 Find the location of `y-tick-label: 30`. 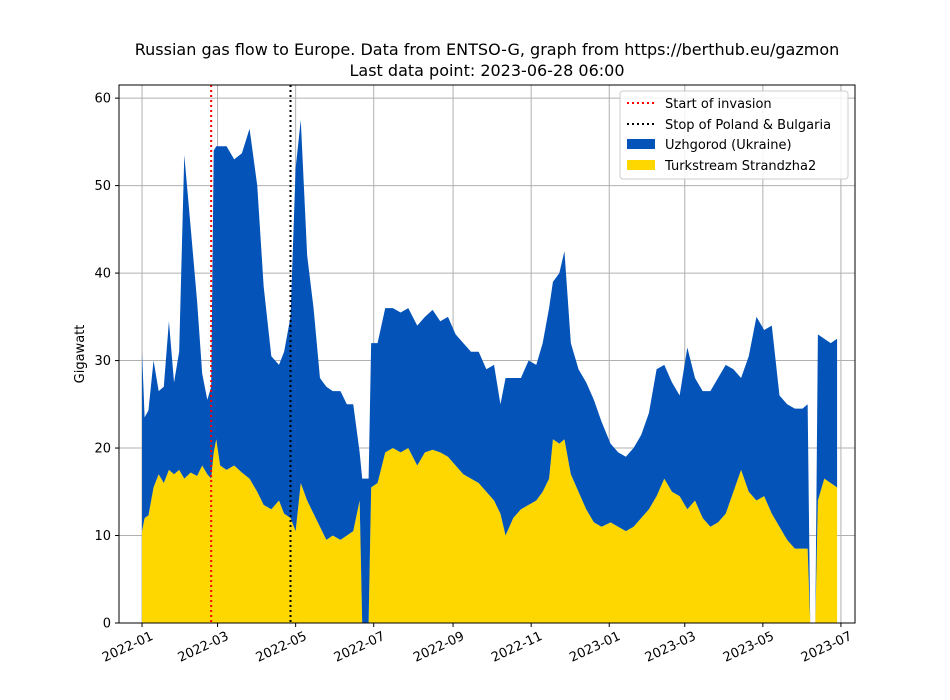

y-tick-label: 30 is located at coordinates (102, 361).